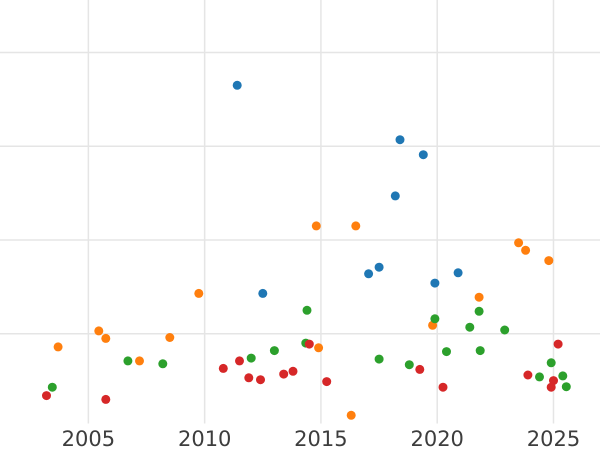  What do you see at coordinates (88, 438) in the screenshot?
I see `x-tick-label: 2005` at bounding box center [88, 438].